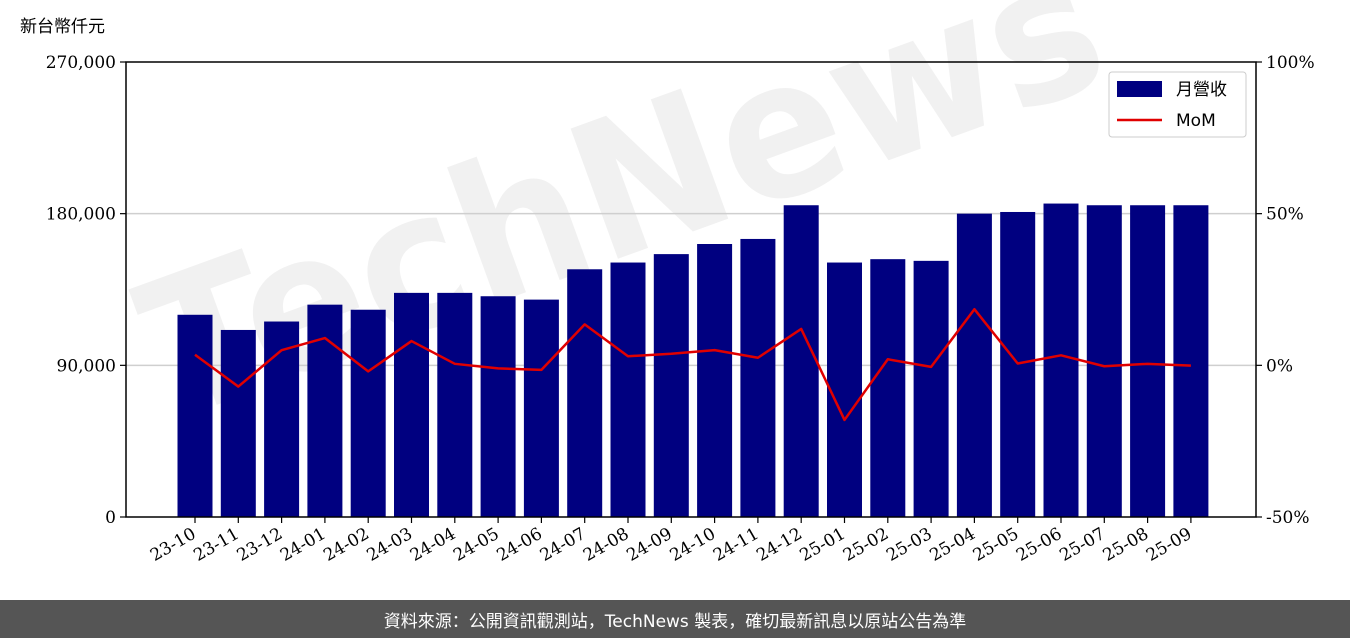 The width and height of the screenshot is (1350, 638). What do you see at coordinates (110, 518) in the screenshot?
I see `left-tick-label: 0` at bounding box center [110, 518].